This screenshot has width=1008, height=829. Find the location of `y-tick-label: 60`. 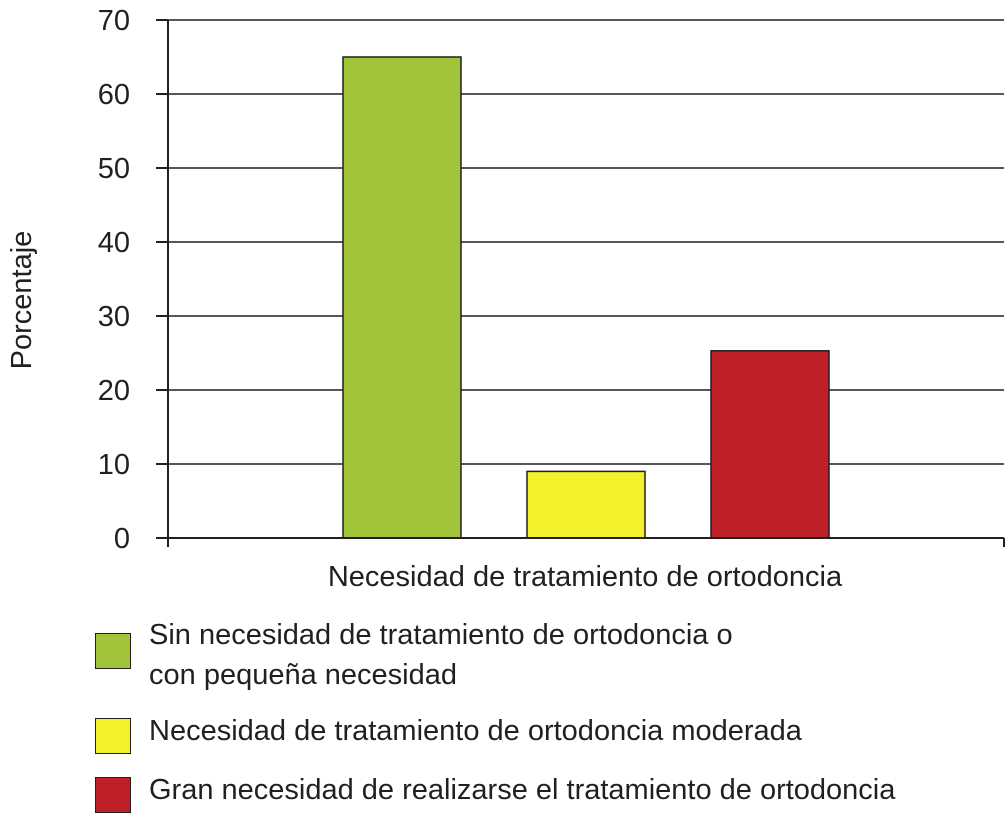

y-tick-label: 60 is located at coordinates (114, 95).